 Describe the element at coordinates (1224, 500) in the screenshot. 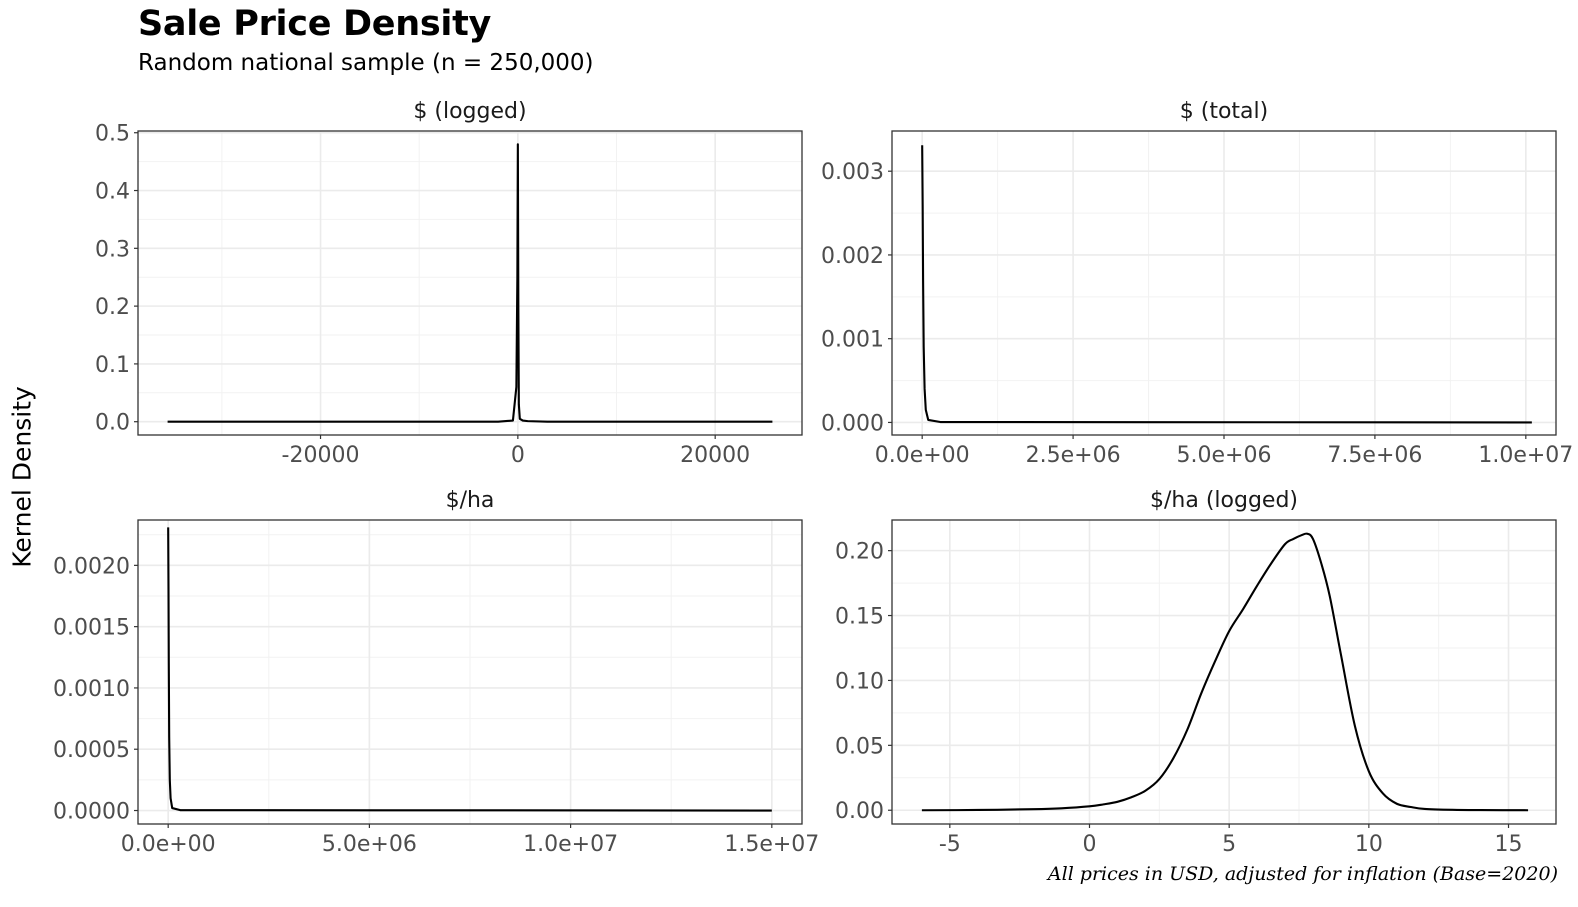

I see `facet-strip-title: $/ha (logged)` at that location.